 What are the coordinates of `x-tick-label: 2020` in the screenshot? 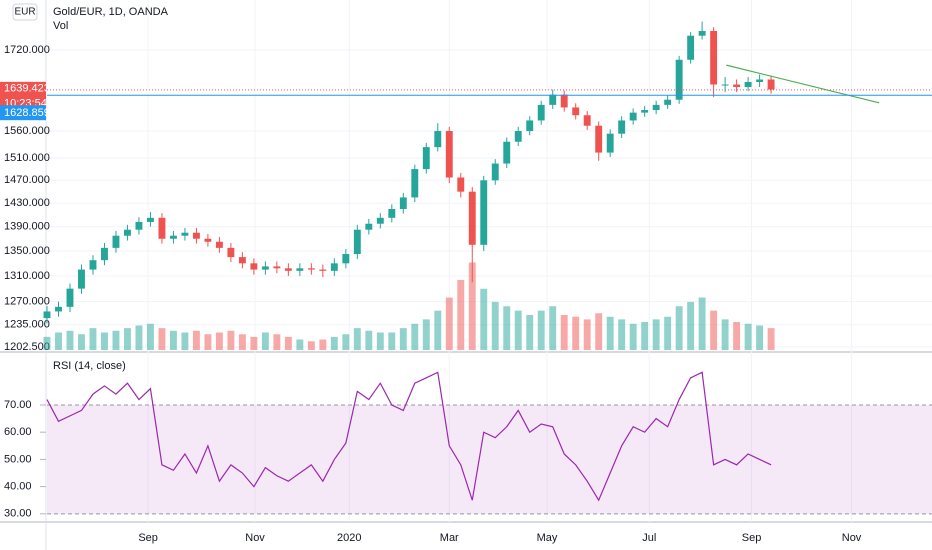 It's located at (349, 538).